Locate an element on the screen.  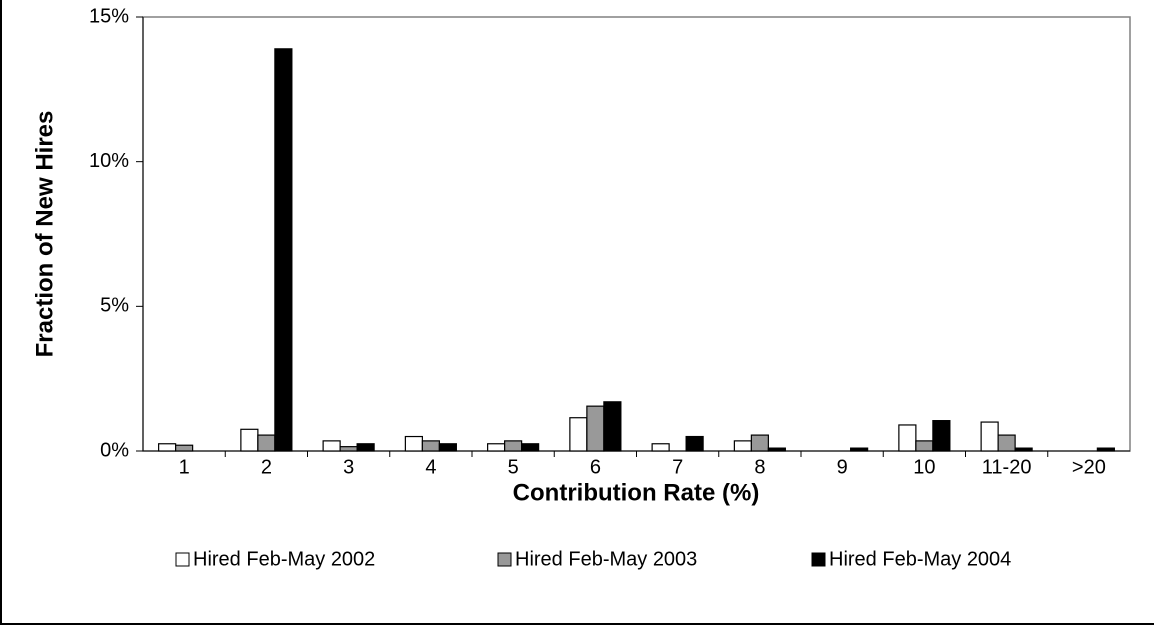
legend-label: Hired Feb-May 2004 is located at coordinates (920, 559).